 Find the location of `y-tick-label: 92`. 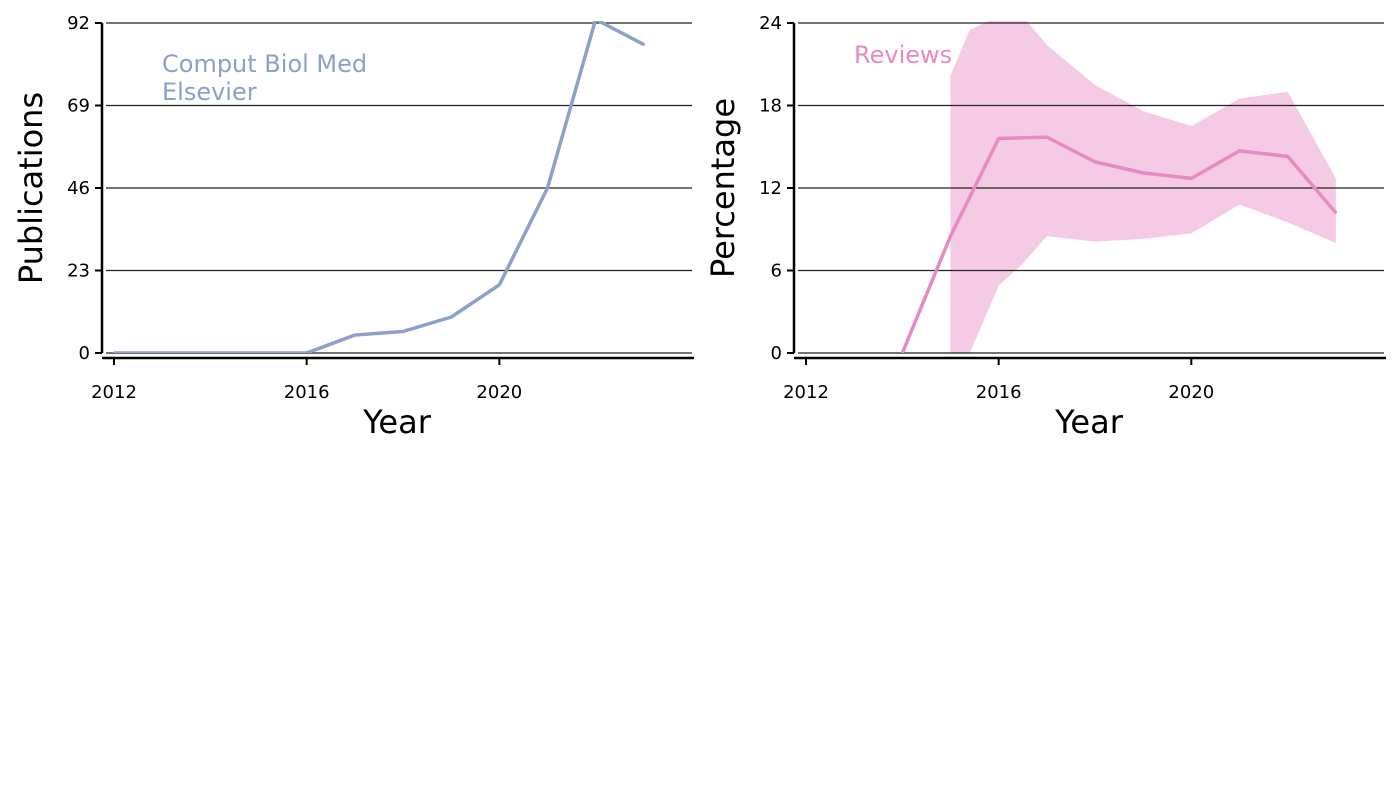

y-tick-label: 92 is located at coordinates (78, 23).